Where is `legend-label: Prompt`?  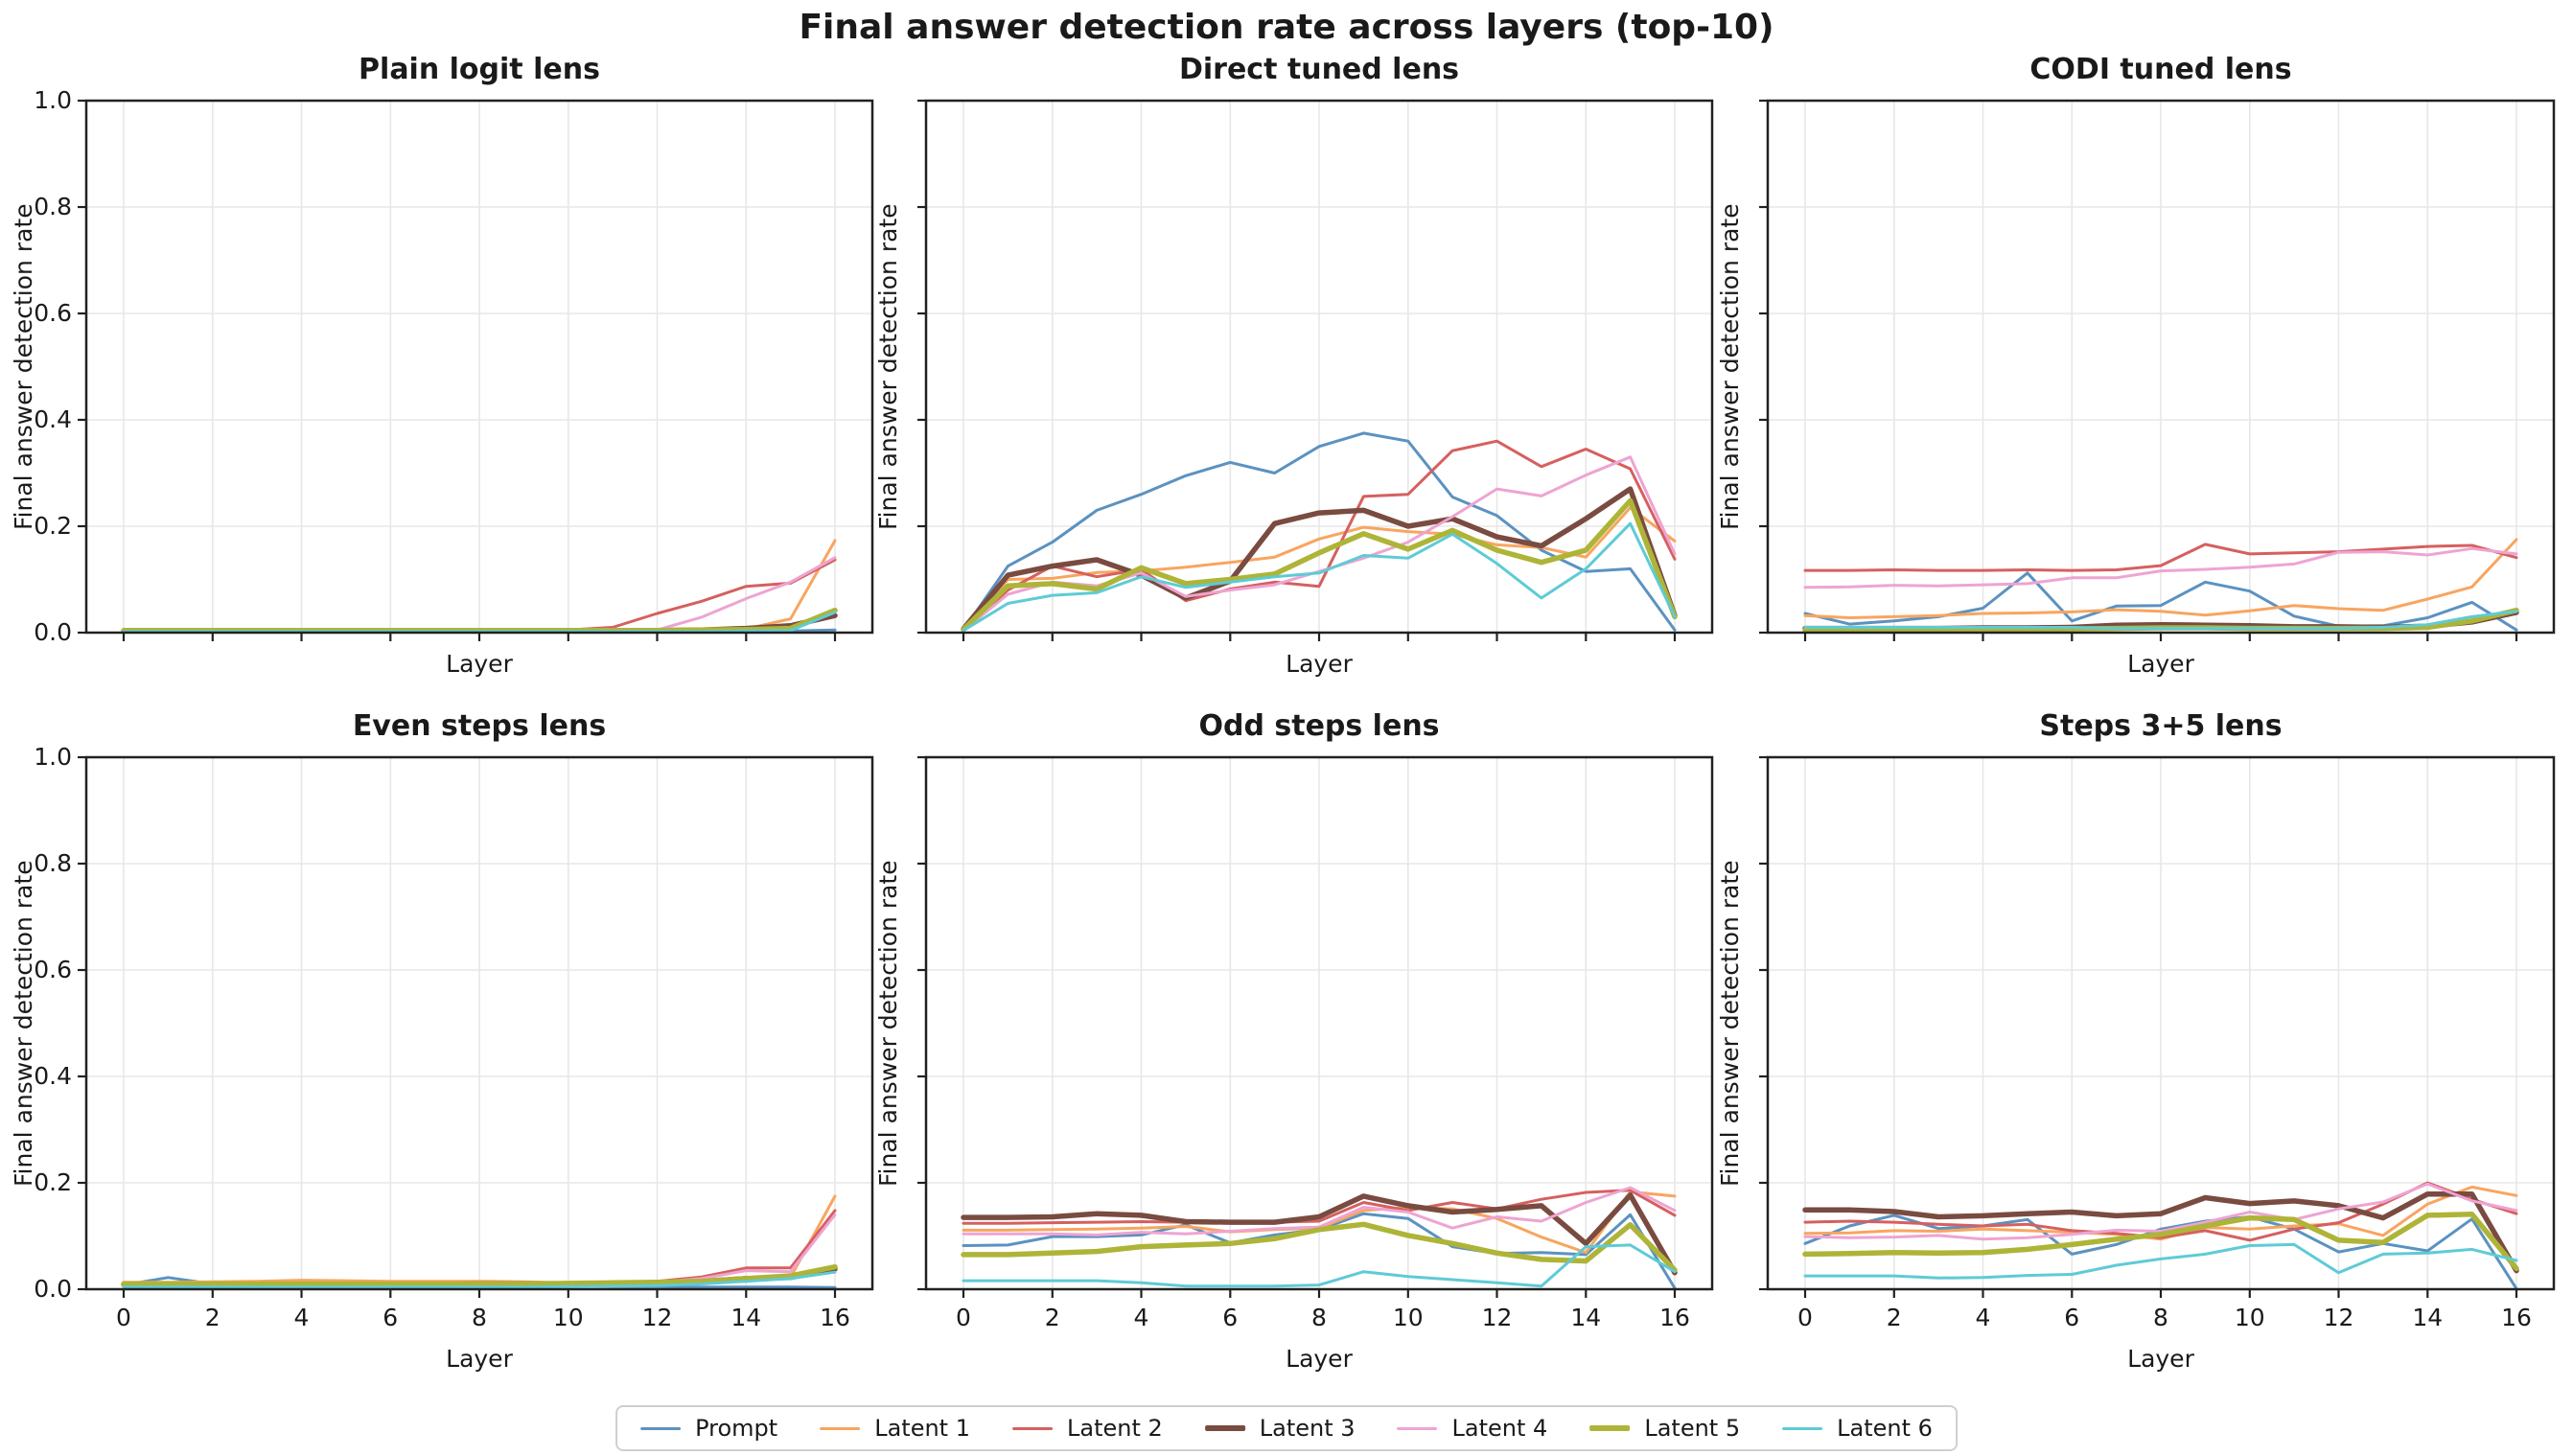
legend-label: Prompt is located at coordinates (736, 1428).